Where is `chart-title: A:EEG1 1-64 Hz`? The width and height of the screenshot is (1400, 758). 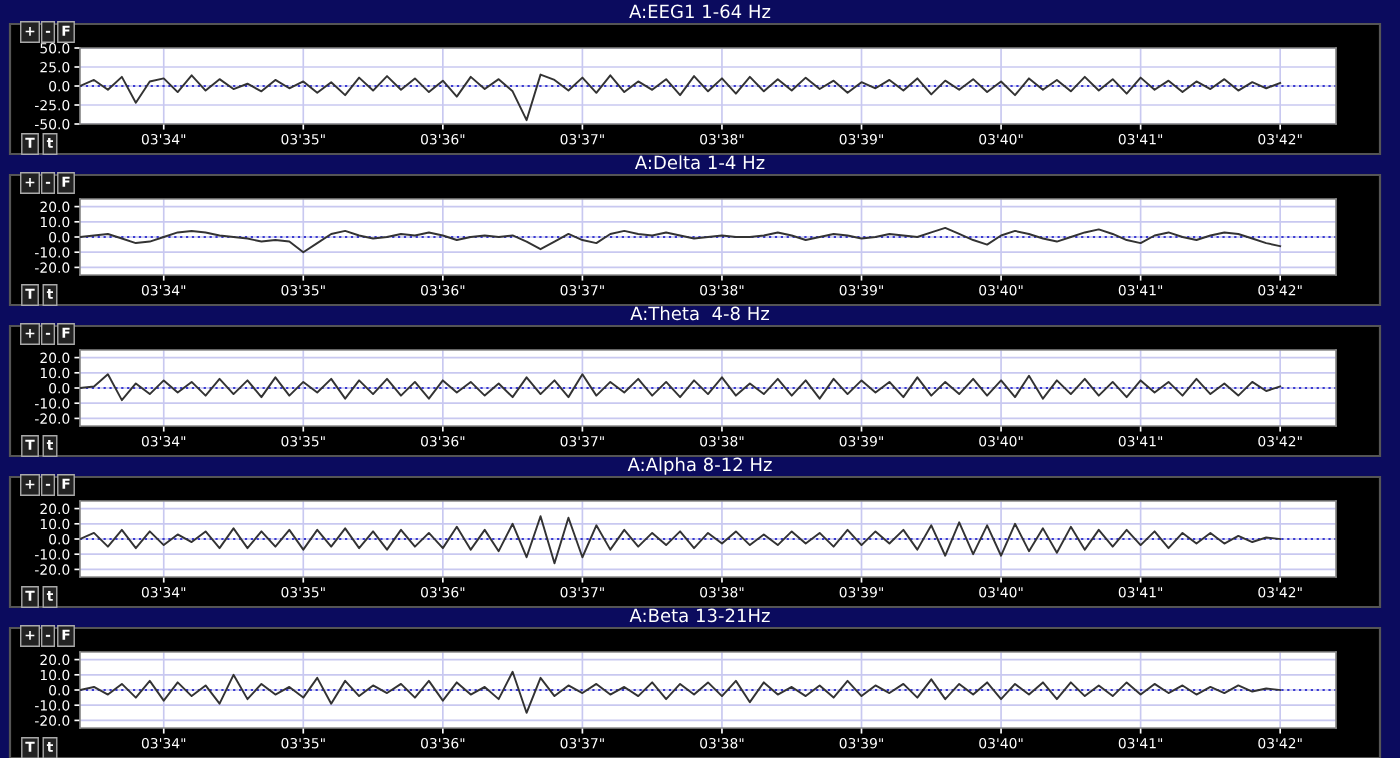
chart-title: A:EEG1 1-64 Hz is located at coordinates (700, 11).